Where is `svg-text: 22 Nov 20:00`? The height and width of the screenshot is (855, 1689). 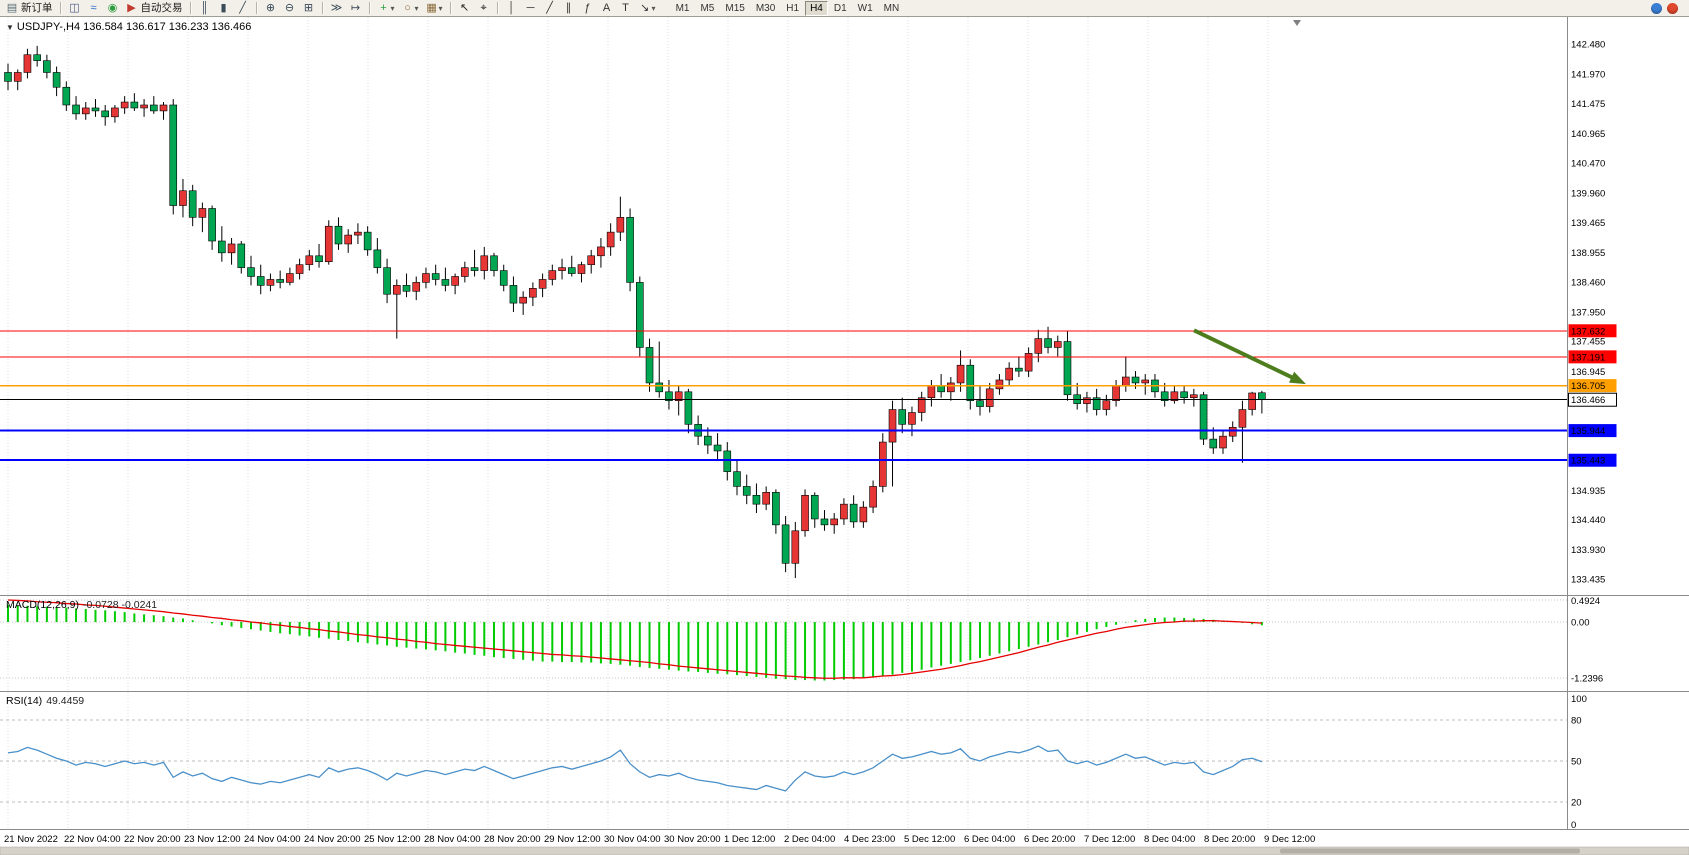 svg-text: 22 Nov 20:00 is located at coordinates (152, 839).